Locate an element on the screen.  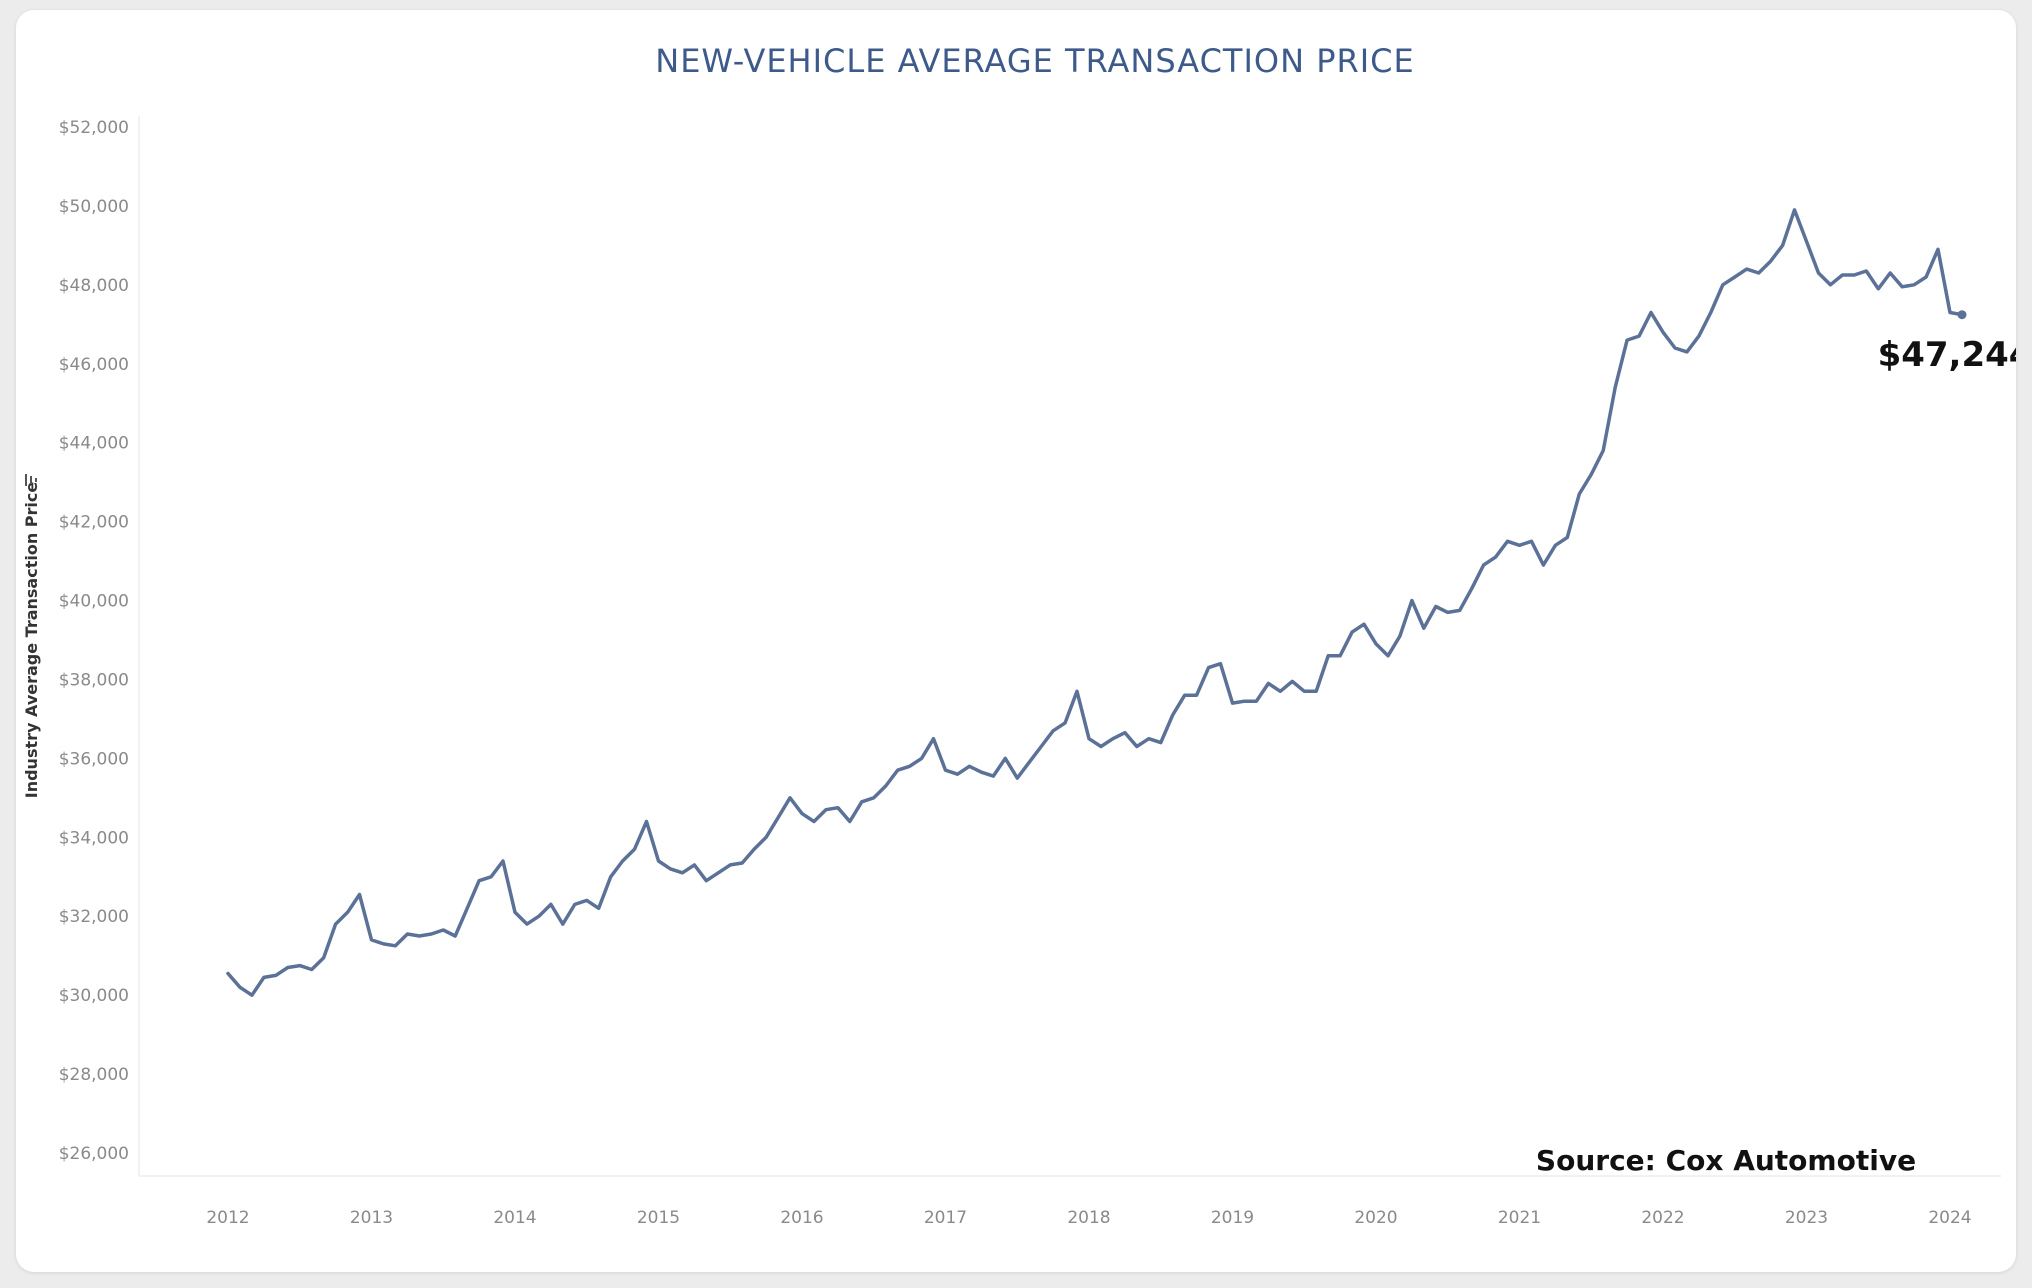
x-tick-label: 2012 is located at coordinates (227, 1218).